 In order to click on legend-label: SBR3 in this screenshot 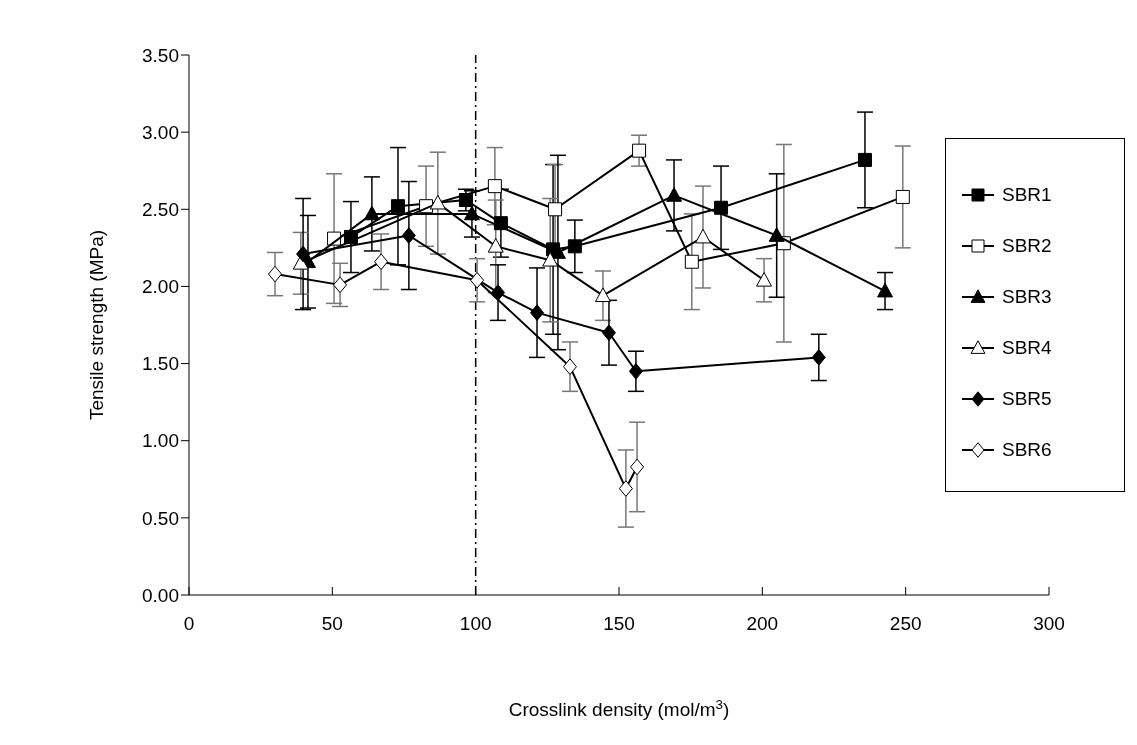, I will do `click(1027, 296)`.